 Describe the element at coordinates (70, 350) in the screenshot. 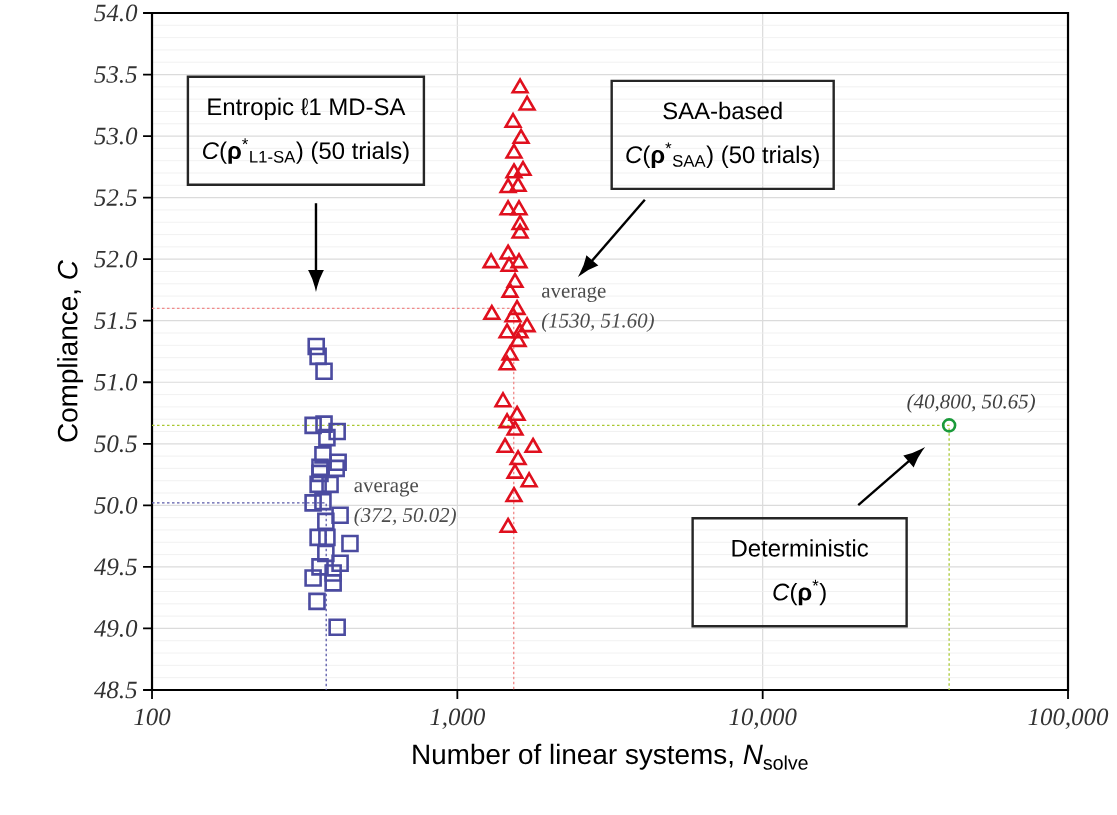

I see `y-axis-title: Compliance, C` at that location.